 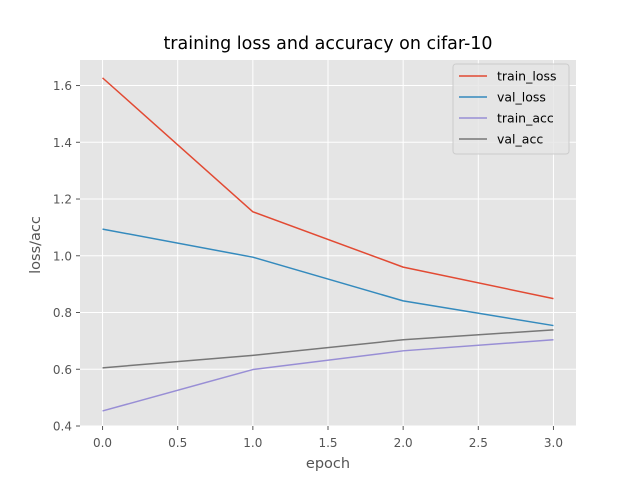 What do you see at coordinates (327, 44) in the screenshot?
I see `chart-title: training loss and accuracy on cifar-10` at bounding box center [327, 44].